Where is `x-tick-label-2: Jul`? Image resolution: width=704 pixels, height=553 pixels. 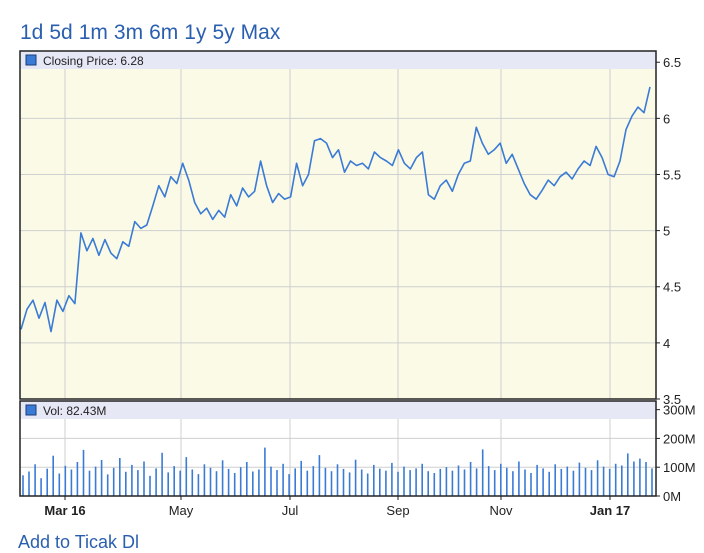 x-tick-label-2: Jul is located at coordinates (290, 510).